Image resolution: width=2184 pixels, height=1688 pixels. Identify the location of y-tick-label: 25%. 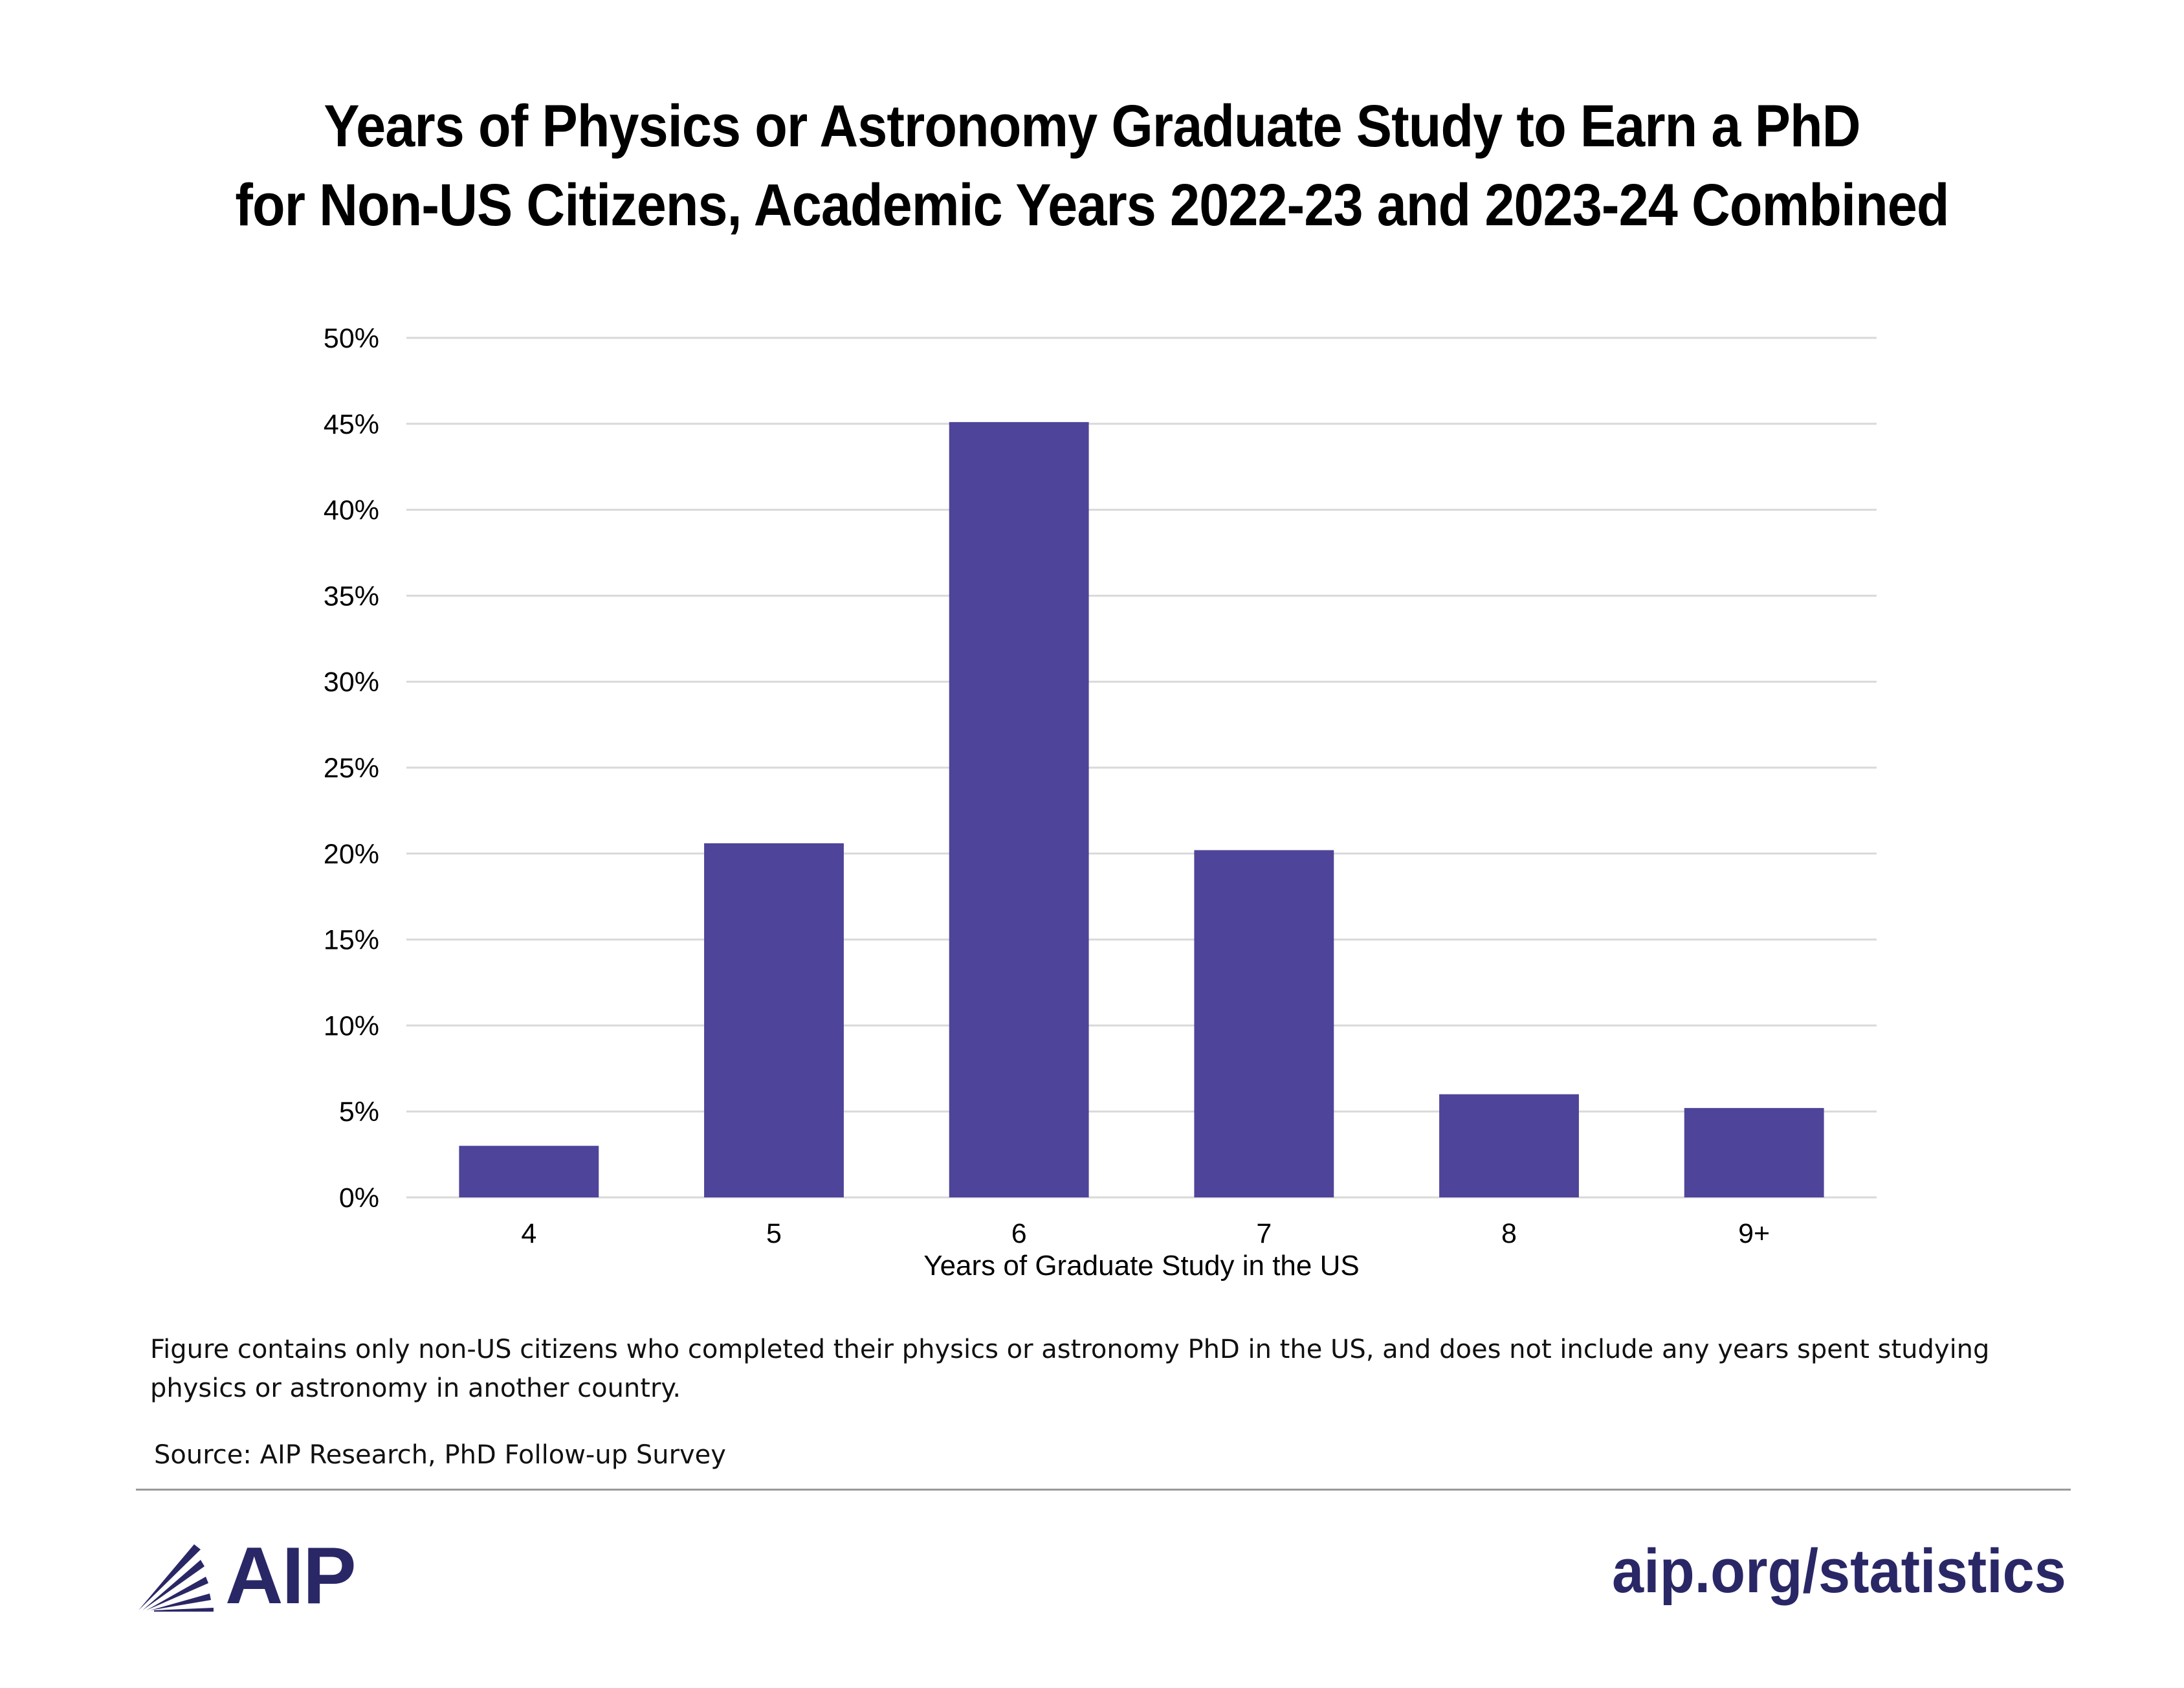
(351, 768).